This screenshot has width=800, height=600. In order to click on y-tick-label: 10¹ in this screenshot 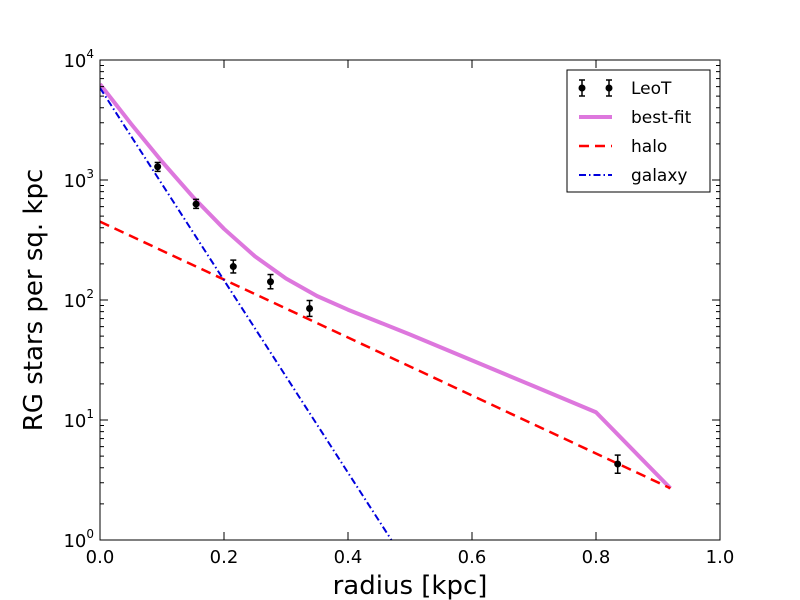, I will do `click(78, 419)`.